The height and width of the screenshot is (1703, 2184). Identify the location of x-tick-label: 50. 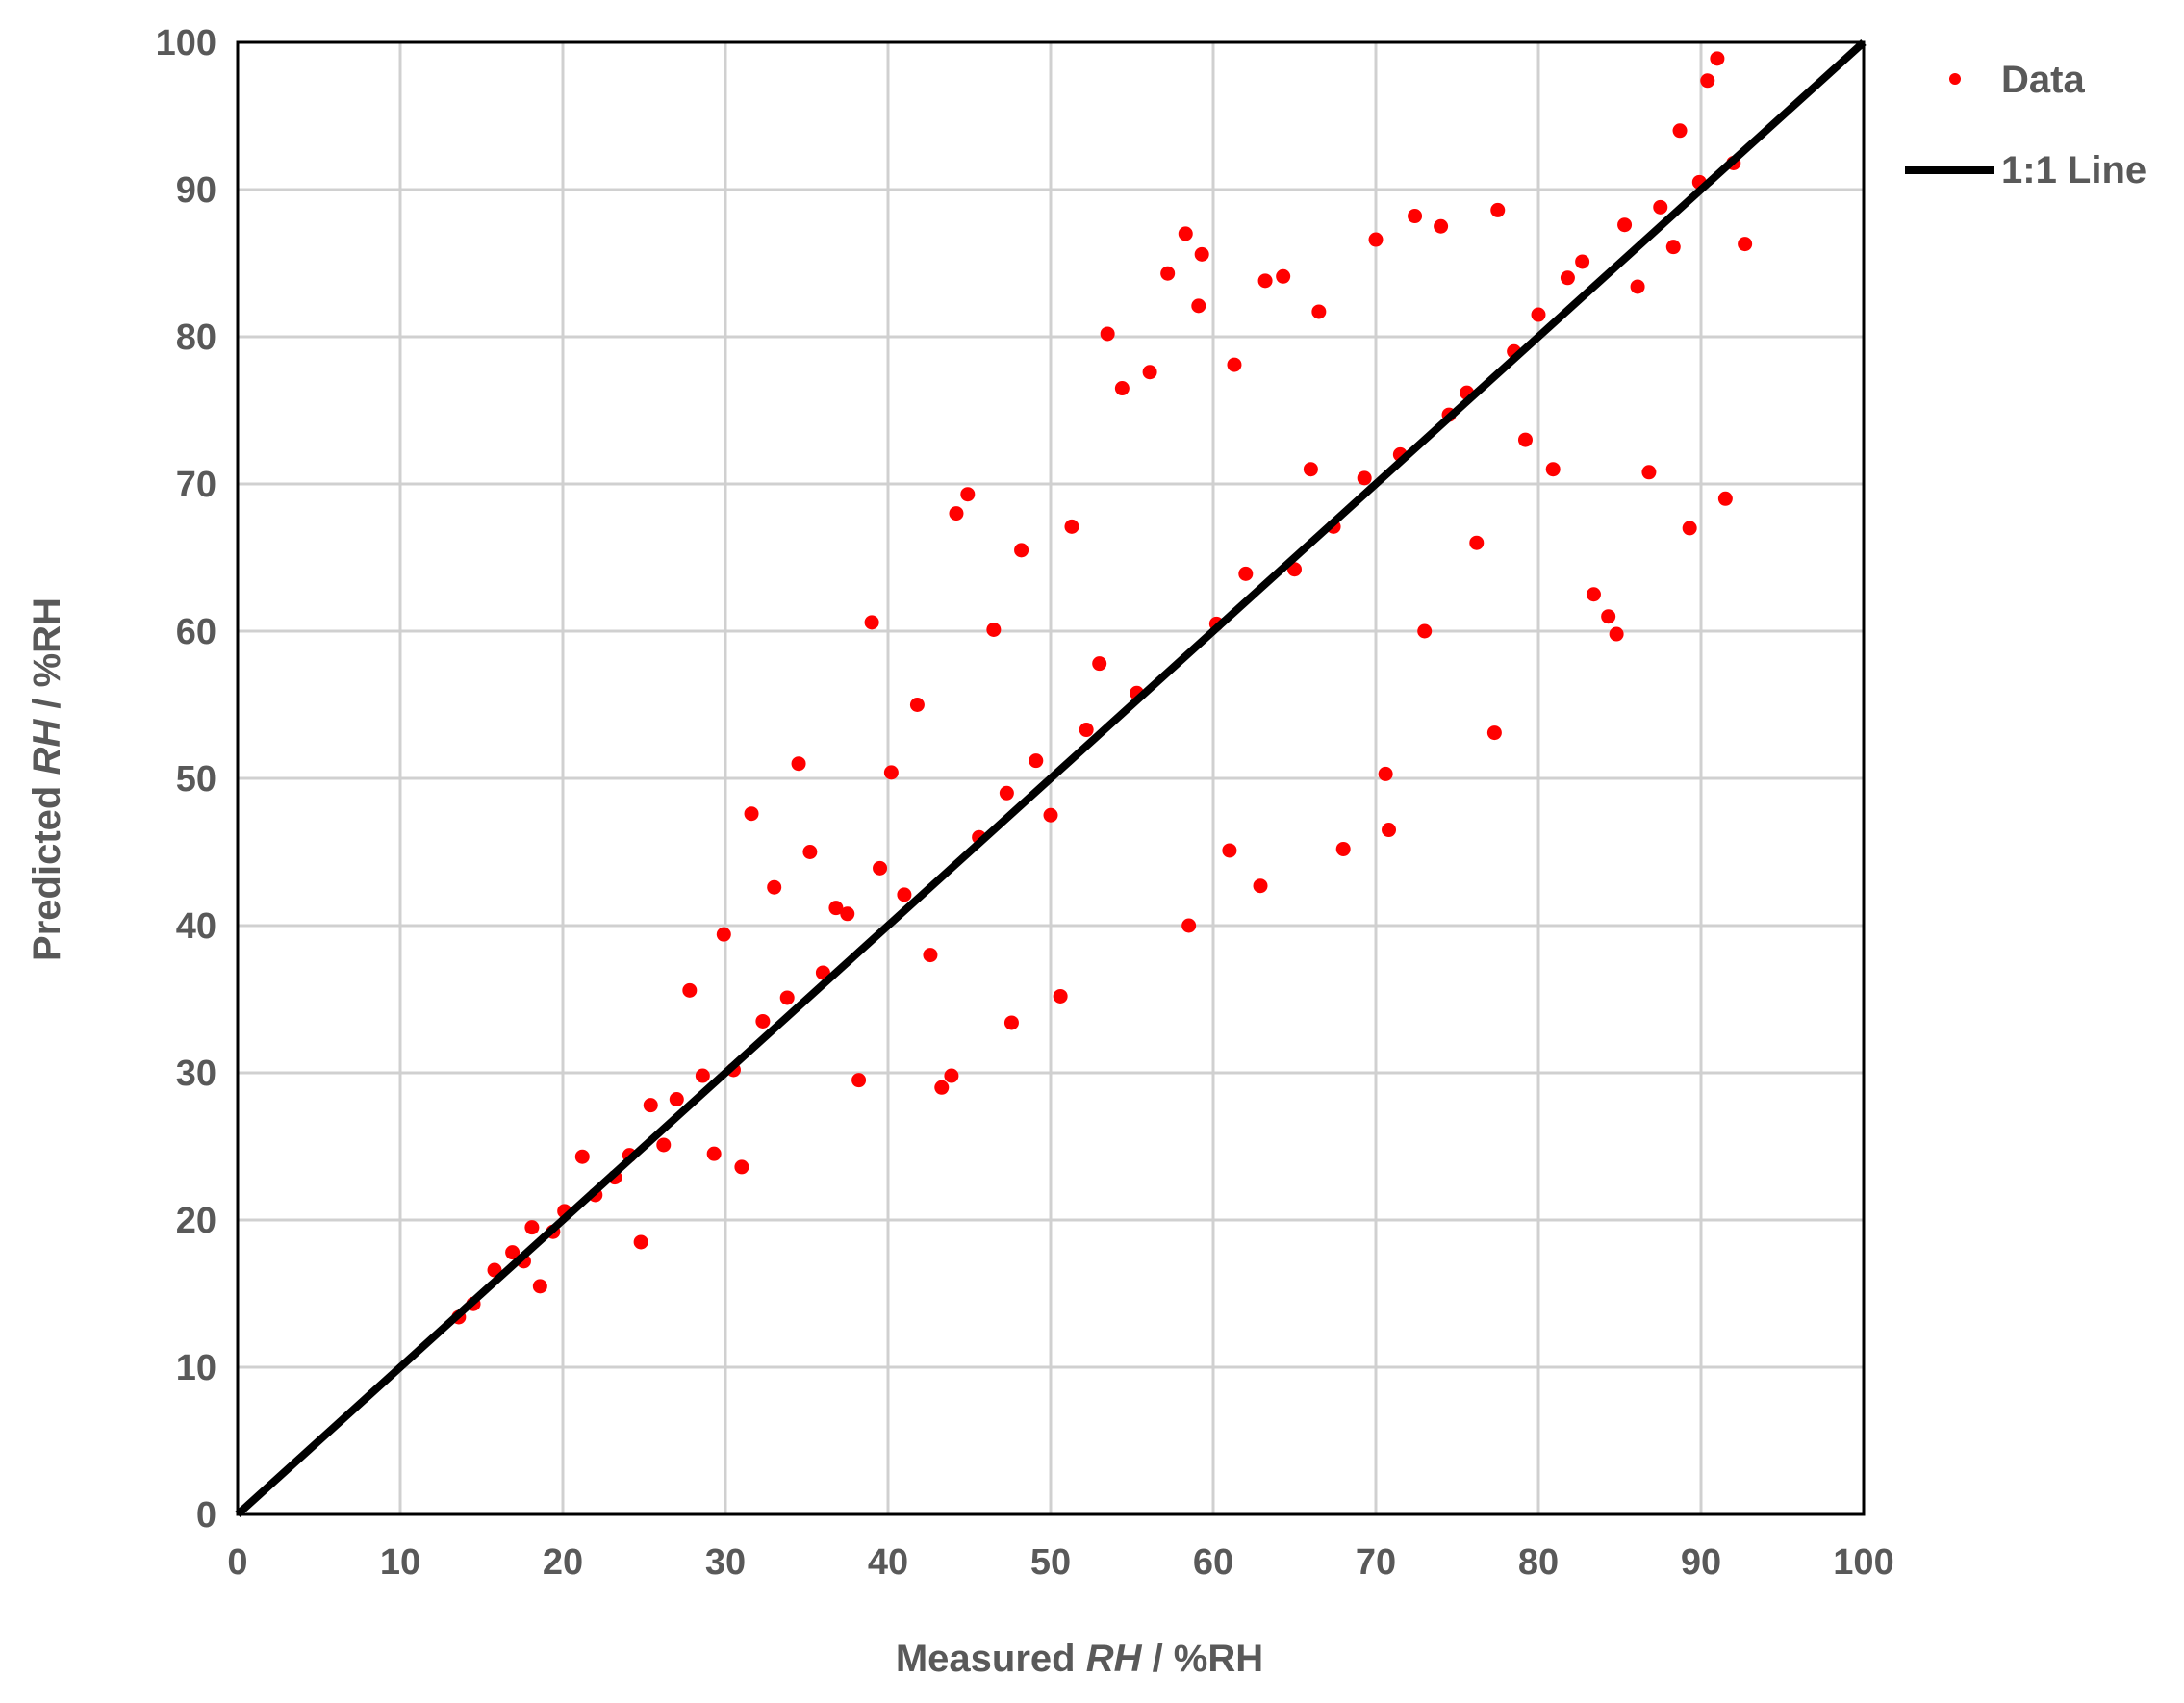
(1051, 1562).